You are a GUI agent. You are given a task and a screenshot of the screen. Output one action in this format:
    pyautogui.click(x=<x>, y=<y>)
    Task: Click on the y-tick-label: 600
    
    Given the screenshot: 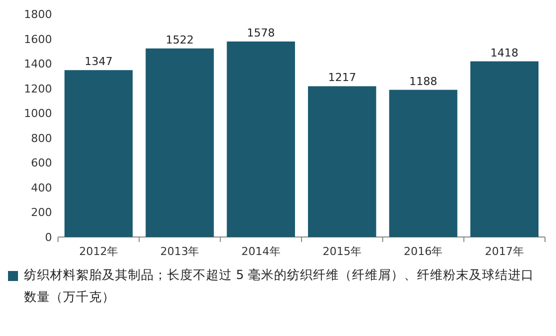 What is the action you would take?
    pyautogui.click(x=41, y=163)
    